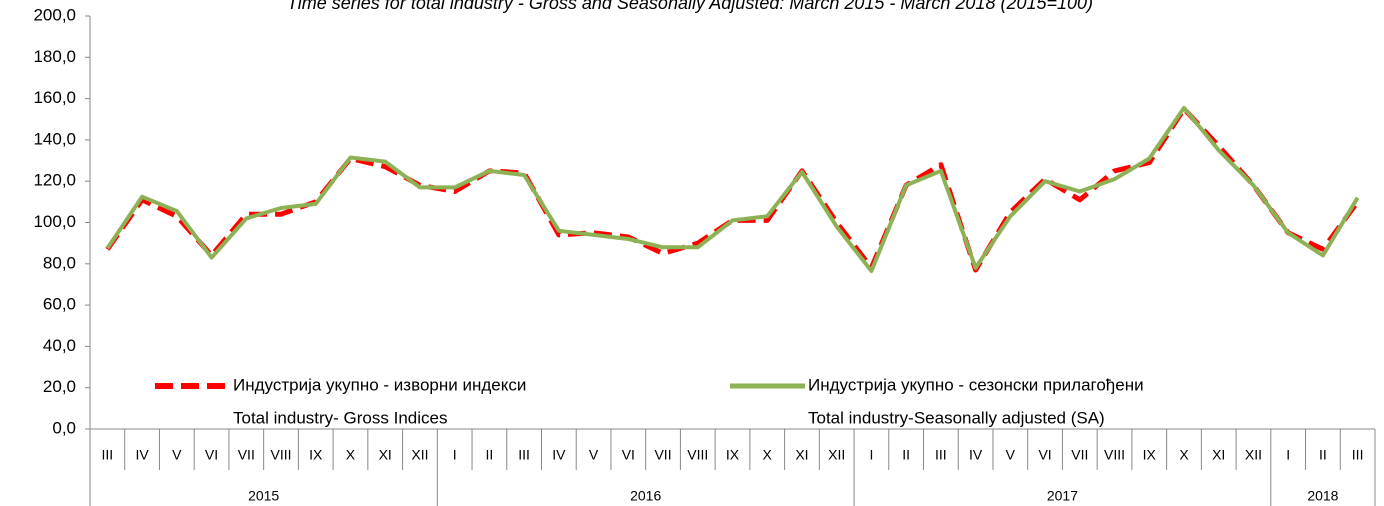 The height and width of the screenshot is (506, 1384). What do you see at coordinates (54, 97) in the screenshot?
I see `y-tick-label: 160,0` at bounding box center [54, 97].